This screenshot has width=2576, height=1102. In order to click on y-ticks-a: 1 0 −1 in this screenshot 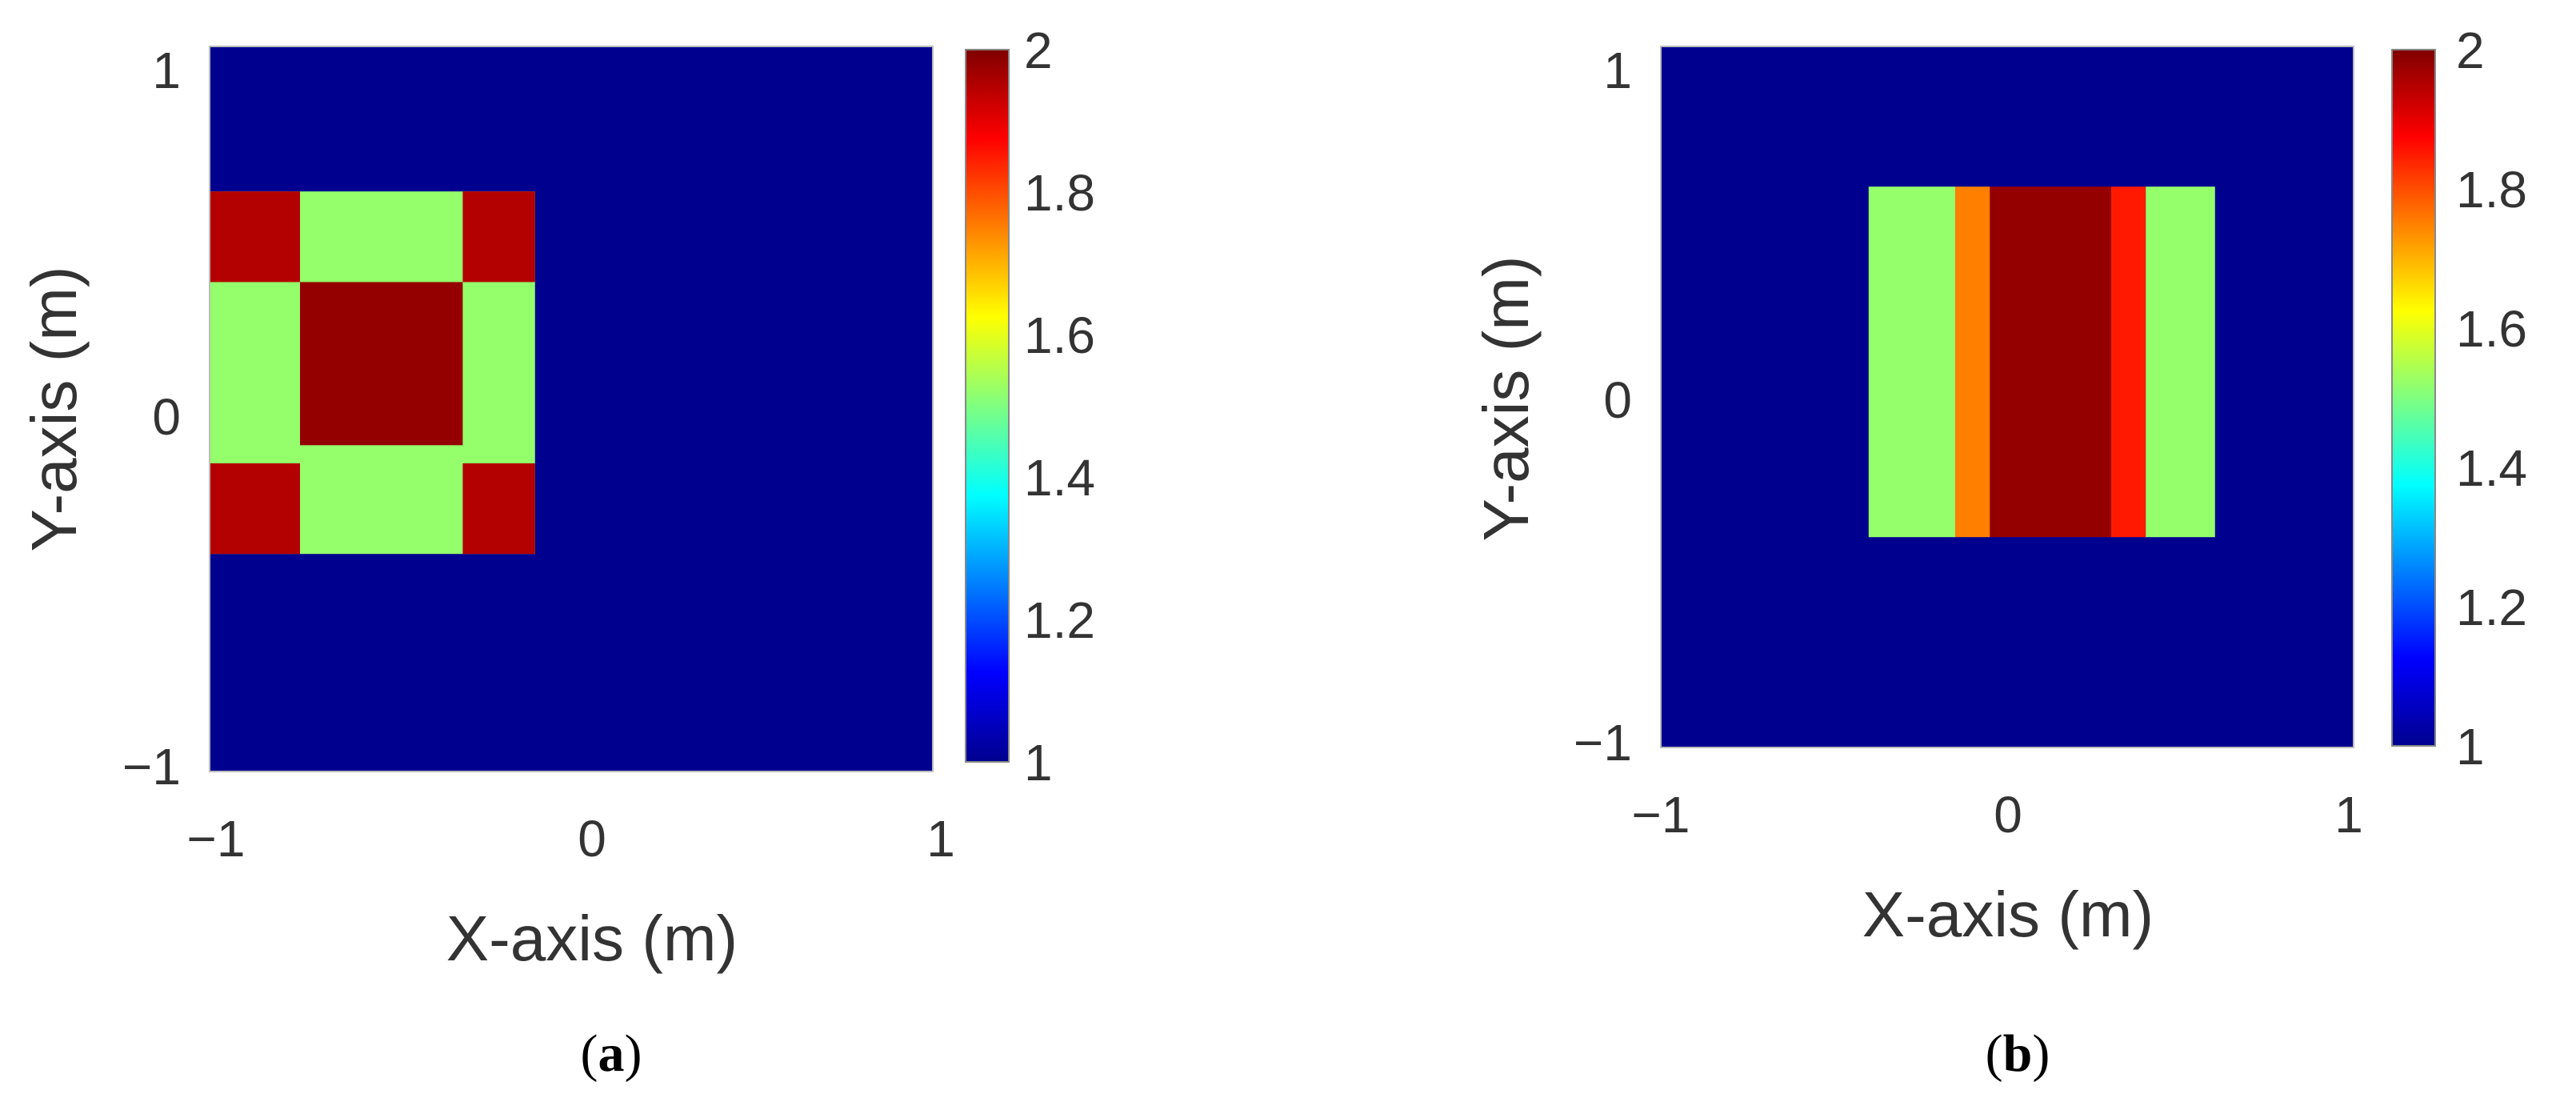, I will do `click(151, 419)`.